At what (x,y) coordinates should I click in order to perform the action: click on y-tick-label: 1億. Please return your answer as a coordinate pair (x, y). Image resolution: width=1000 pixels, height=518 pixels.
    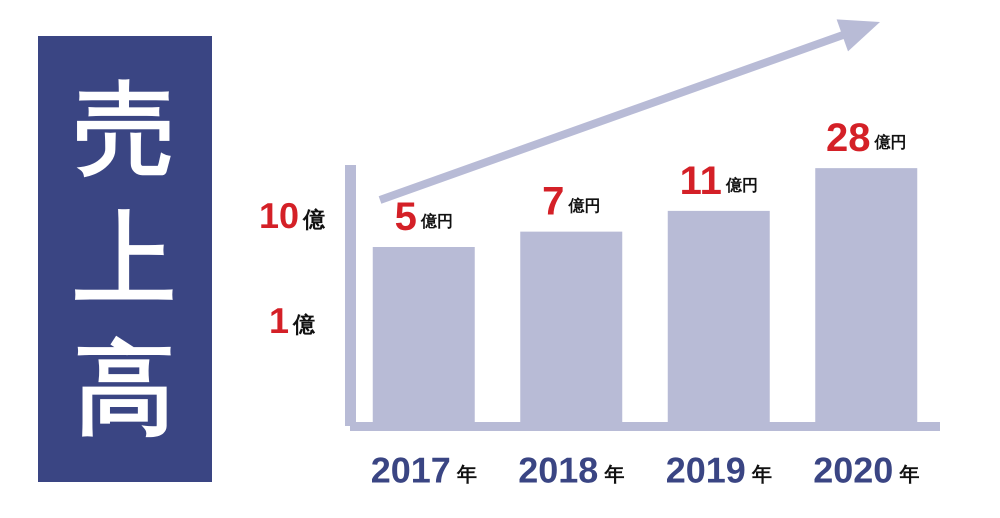
    Looking at the image, I should click on (292, 321).